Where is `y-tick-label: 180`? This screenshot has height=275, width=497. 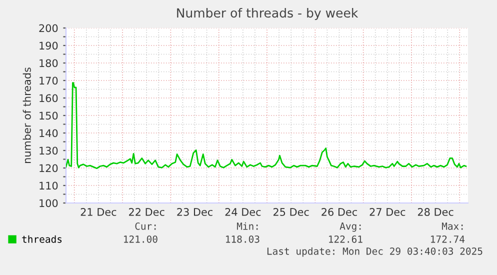 y-tick-label: 180 is located at coordinates (49, 63).